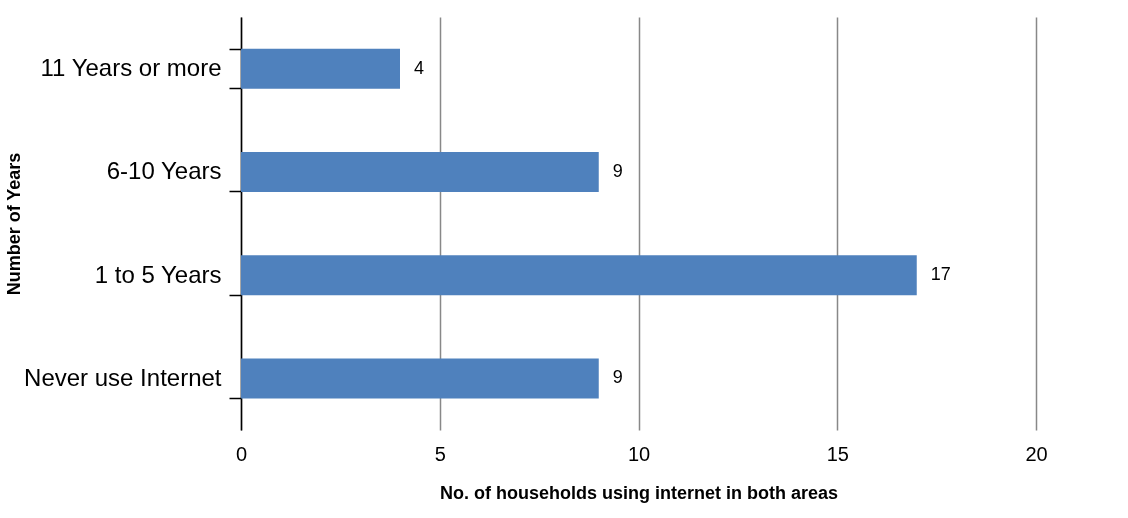 The image size is (1128, 518). I want to click on y-tick-label: 11 Years or more, so click(131, 68).